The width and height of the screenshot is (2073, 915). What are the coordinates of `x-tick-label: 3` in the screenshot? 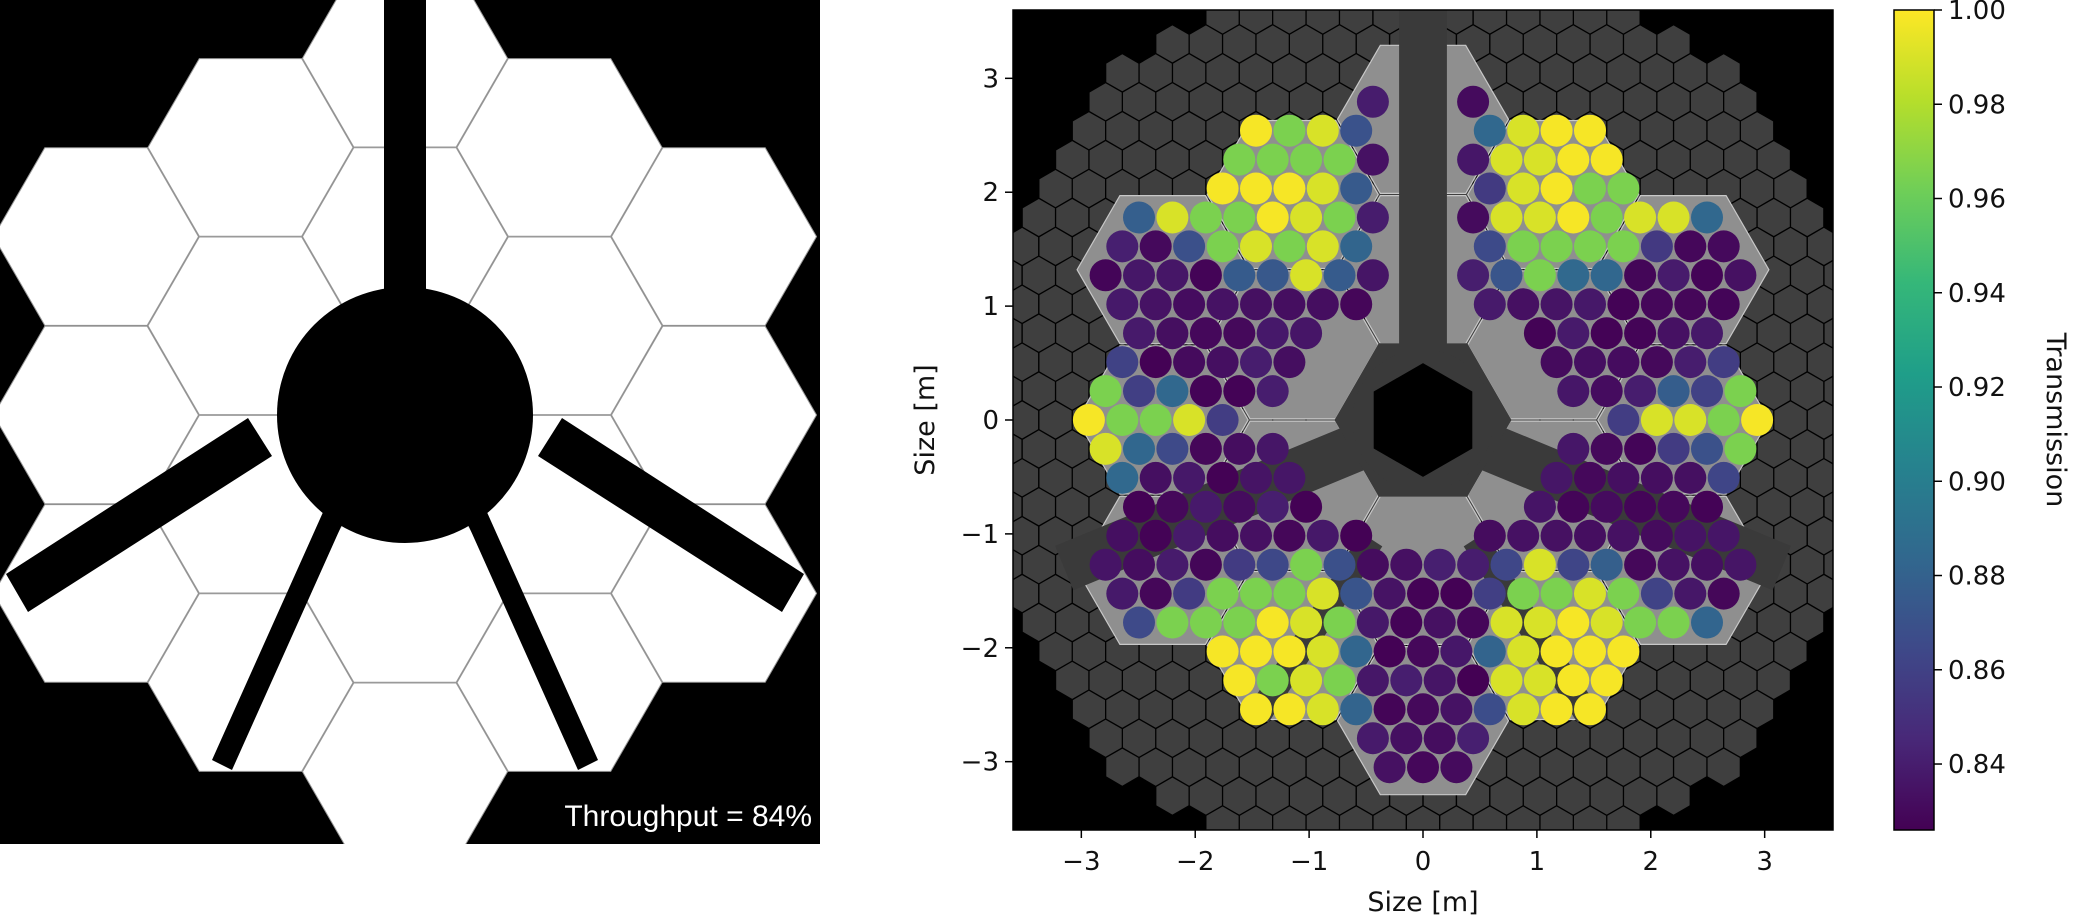 It's located at (1764, 862).